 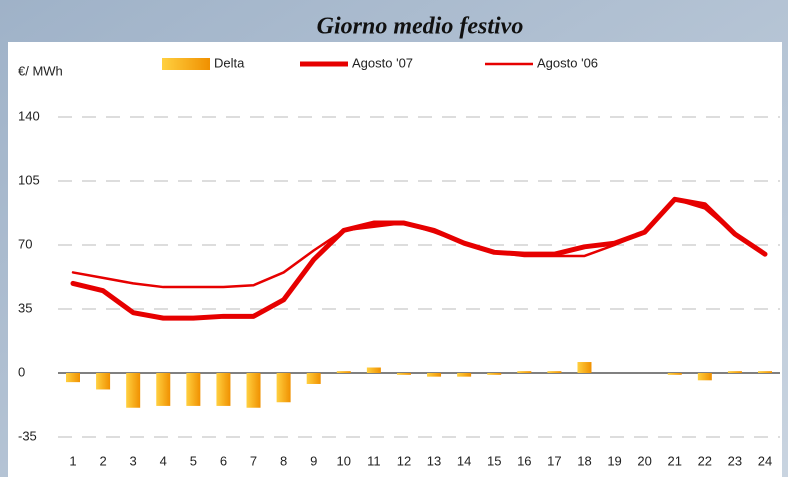 What do you see at coordinates (283, 460) in the screenshot?
I see `x-tick-label: 8` at bounding box center [283, 460].